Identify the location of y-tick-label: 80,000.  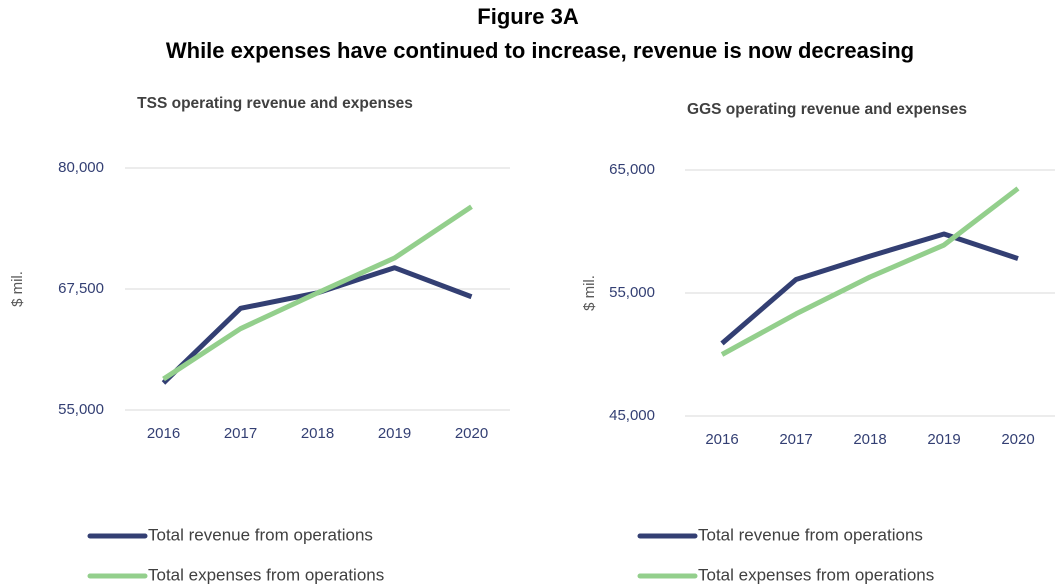
(81, 167).